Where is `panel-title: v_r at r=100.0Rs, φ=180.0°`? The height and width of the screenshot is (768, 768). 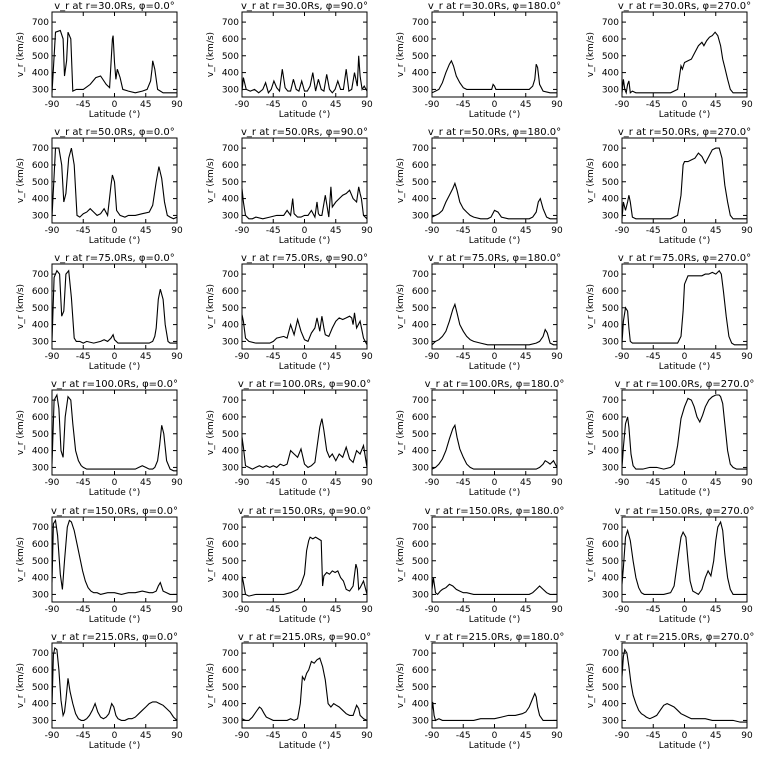
panel-title: v_r at r=100.0Rs, φ=180.0° is located at coordinates (495, 384).